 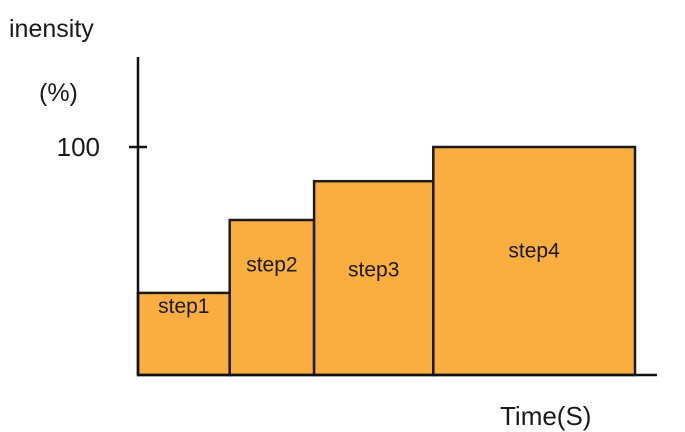 I want to click on bar-label-step2: step2, so click(x=271, y=264).